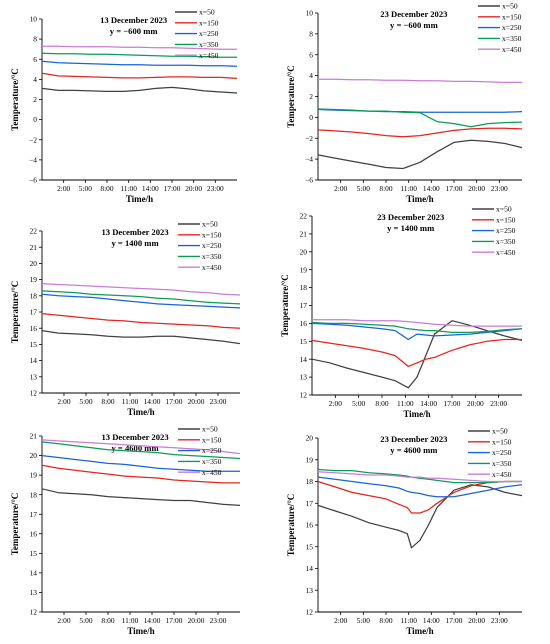 This screenshot has height=644, width=550. I want to click on y-tick-label: 21, so click(304, 234).